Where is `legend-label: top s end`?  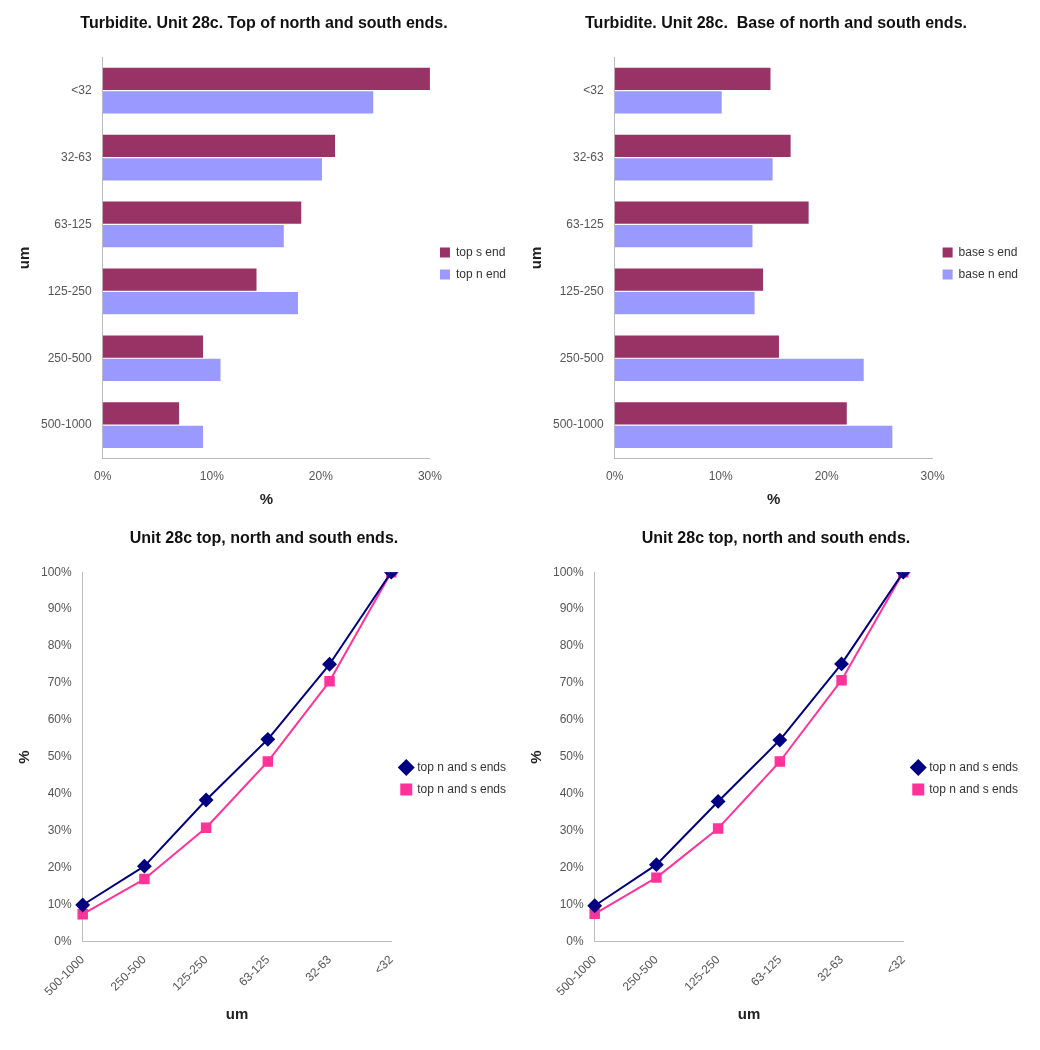 legend-label: top s end is located at coordinates (480, 251).